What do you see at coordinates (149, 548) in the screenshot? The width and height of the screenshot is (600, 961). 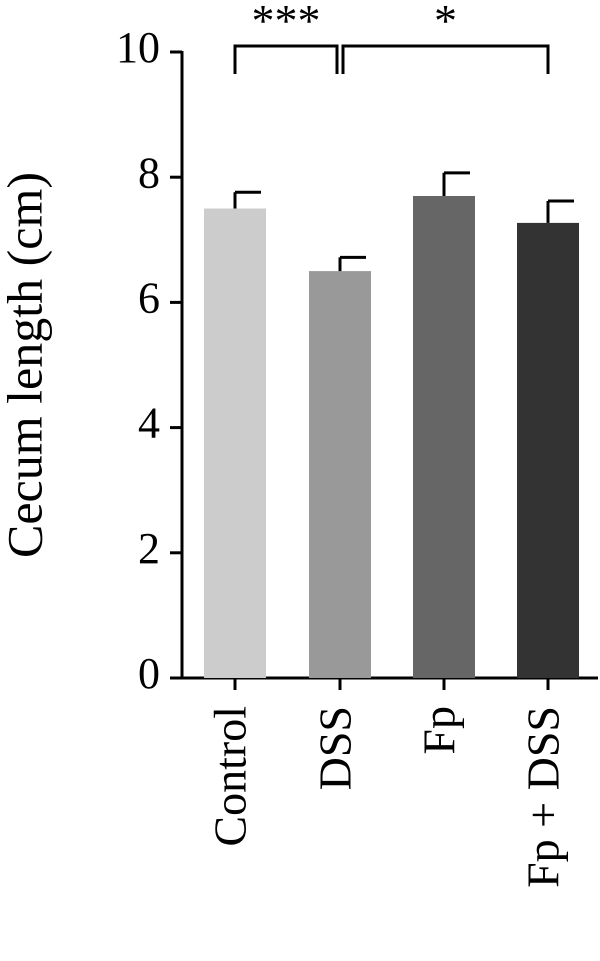 I see `y-tick-label: 2` at bounding box center [149, 548].